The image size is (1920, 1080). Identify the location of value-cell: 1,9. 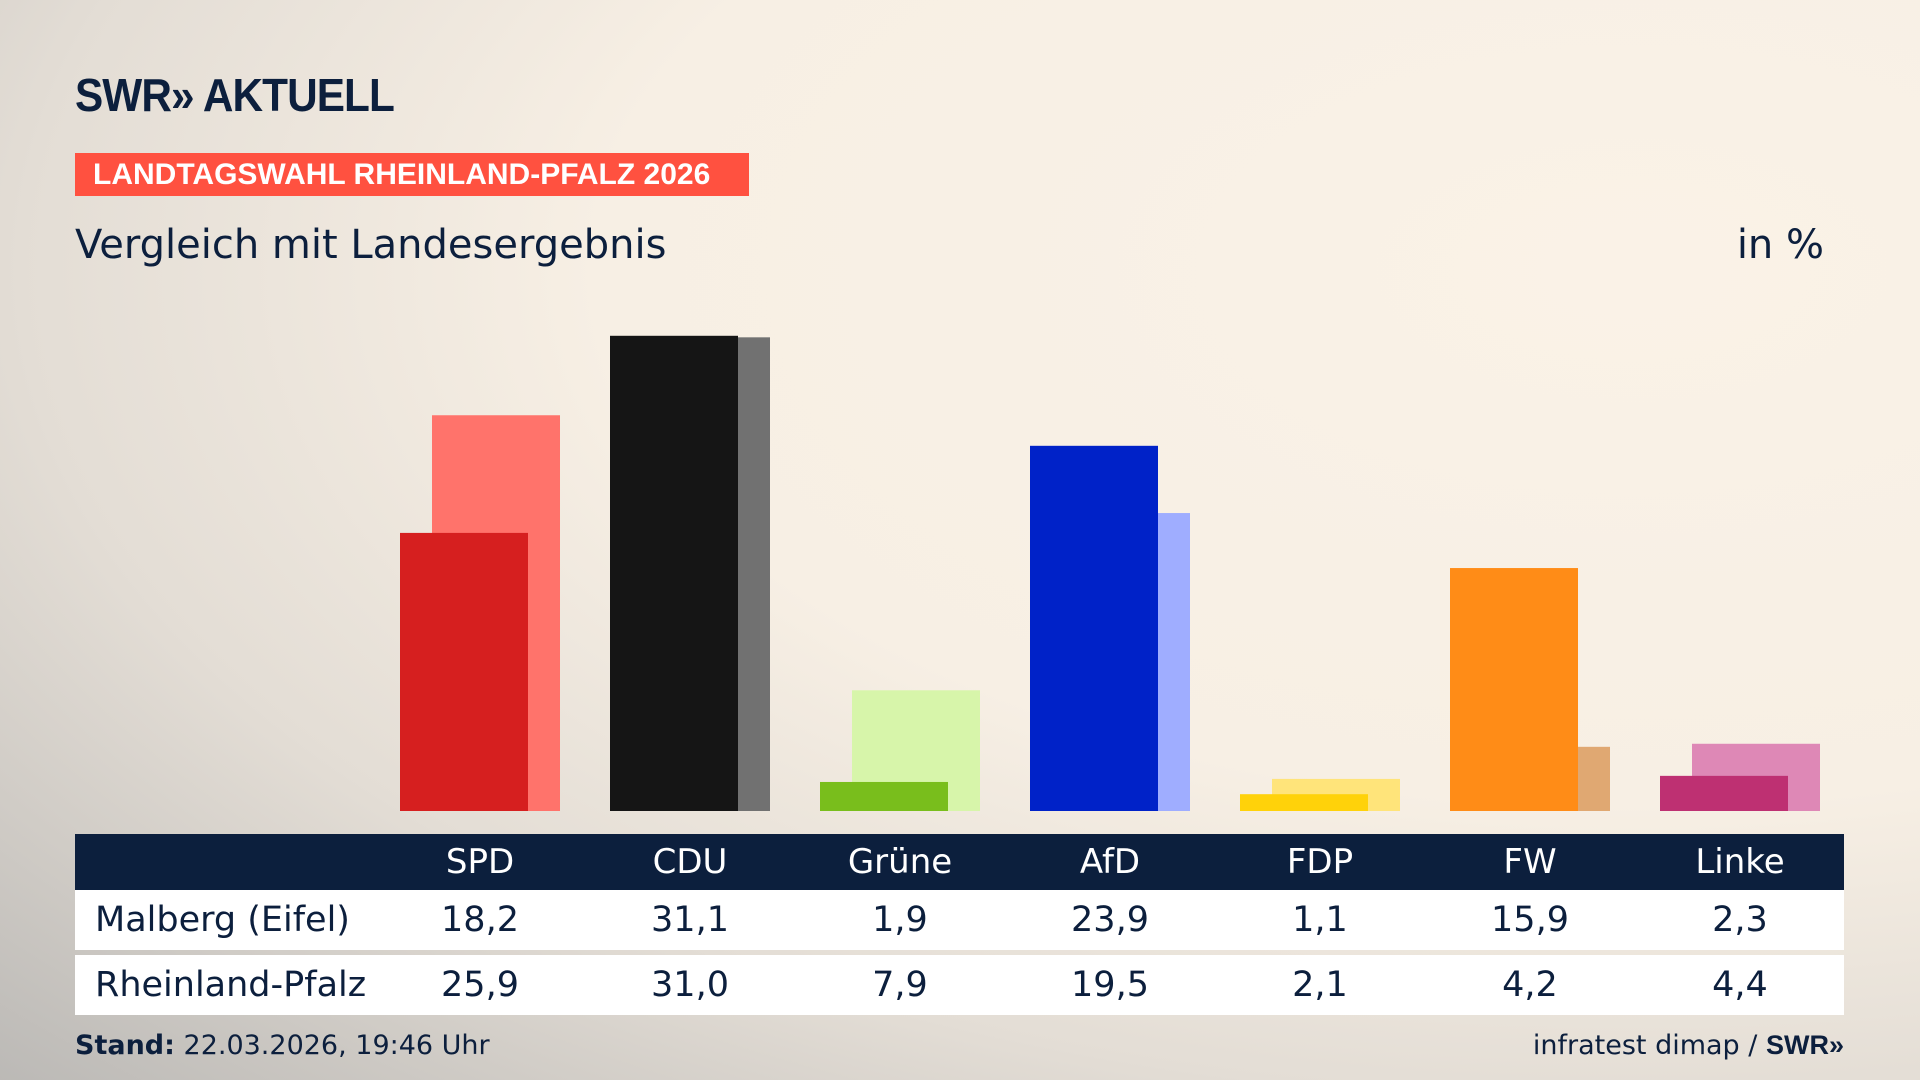
(900, 920).